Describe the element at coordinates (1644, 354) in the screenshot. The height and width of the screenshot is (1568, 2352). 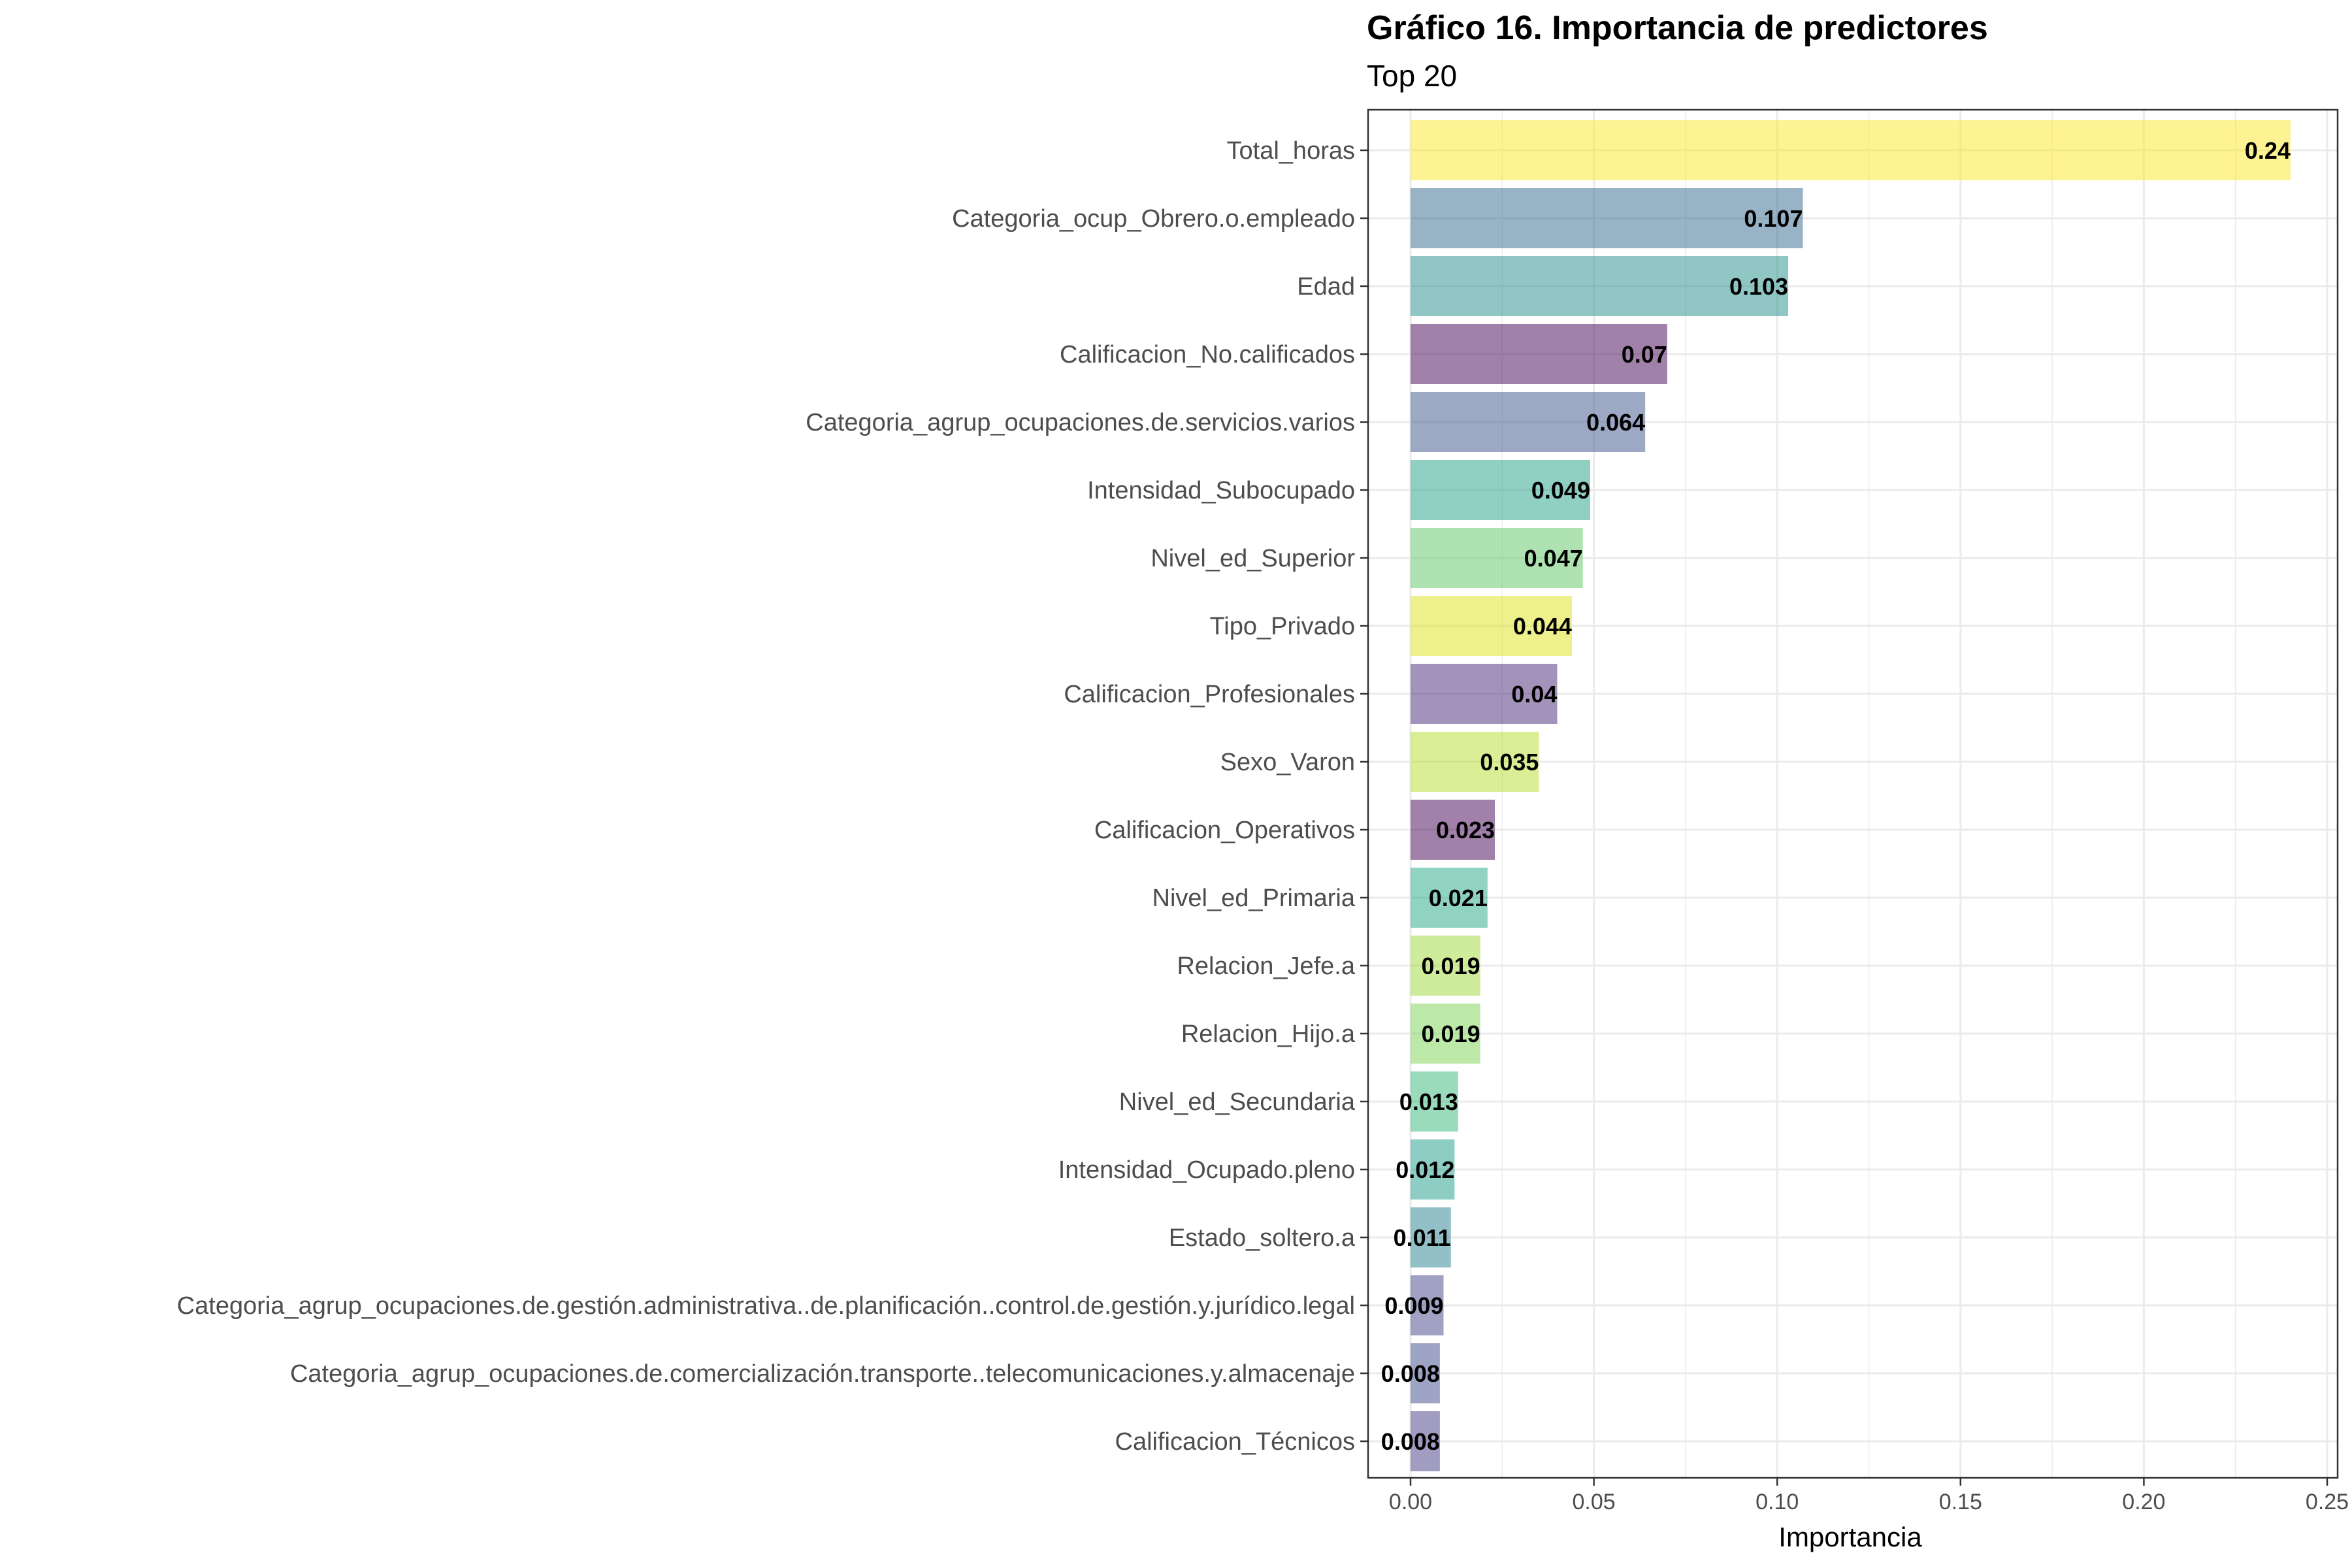
I see `value-label: 0.07` at that location.